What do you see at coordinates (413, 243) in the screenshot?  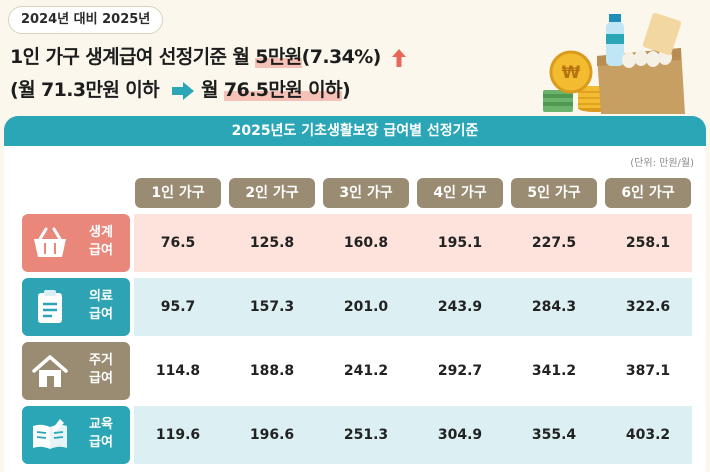 I see `table-row-livelihood: 76.5 125.8 160.8 195.1 227.5 258.1` at bounding box center [413, 243].